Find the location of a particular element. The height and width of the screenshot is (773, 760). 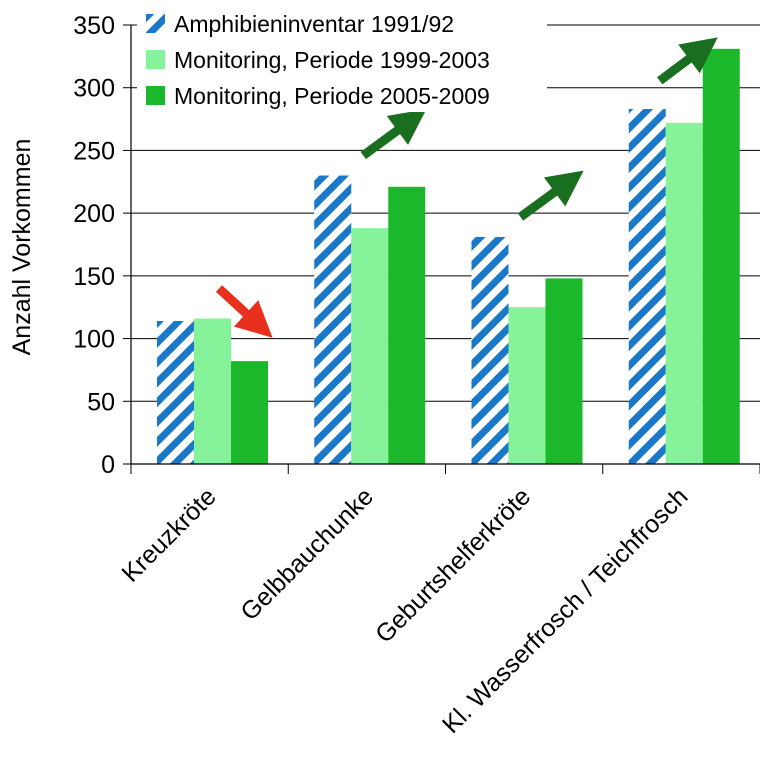

x-tick-label: Kreuzkröte is located at coordinates (168, 534).